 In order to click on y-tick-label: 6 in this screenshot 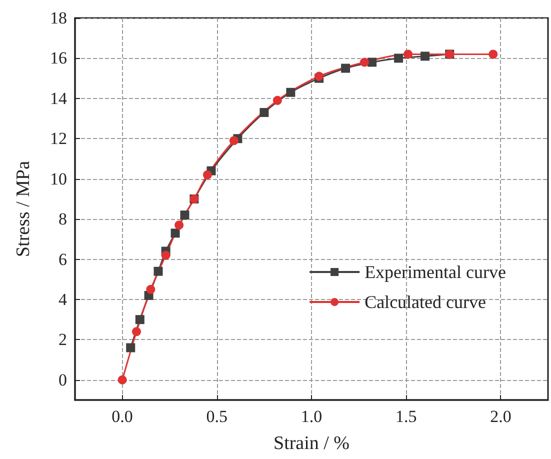, I will do `click(62, 259)`.